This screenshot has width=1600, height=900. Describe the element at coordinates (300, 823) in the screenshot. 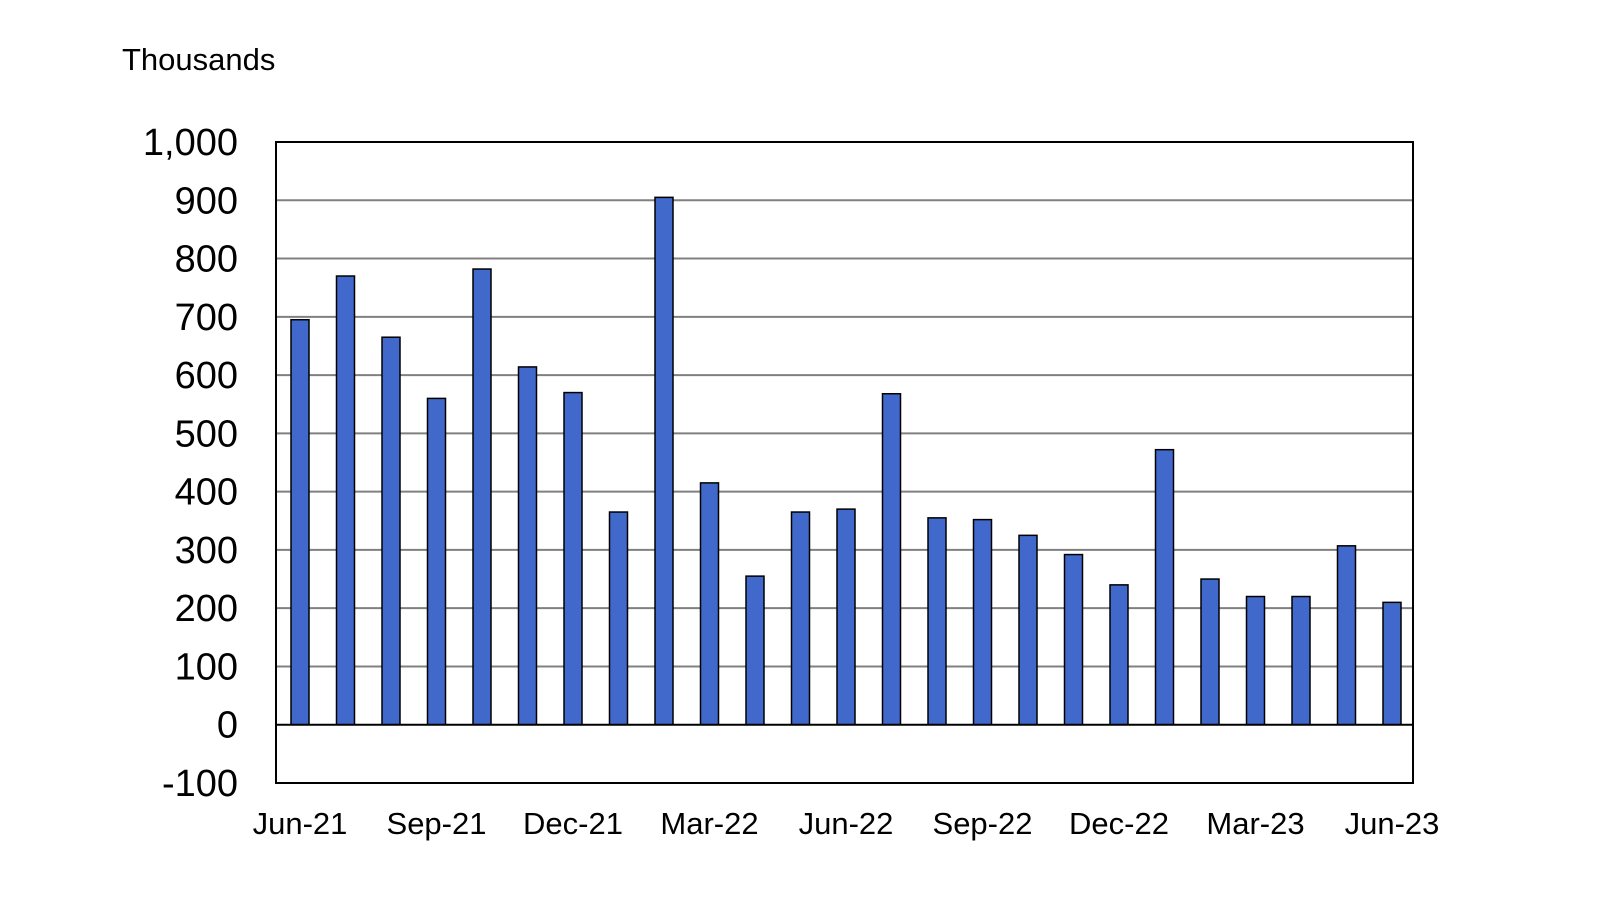

I see `x-tick-label: Jun-21` at that location.